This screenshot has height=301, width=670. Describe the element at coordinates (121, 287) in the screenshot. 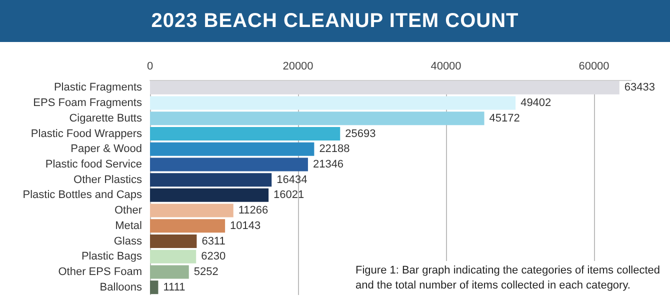

I see `y-tick-label: Balloons` at that location.